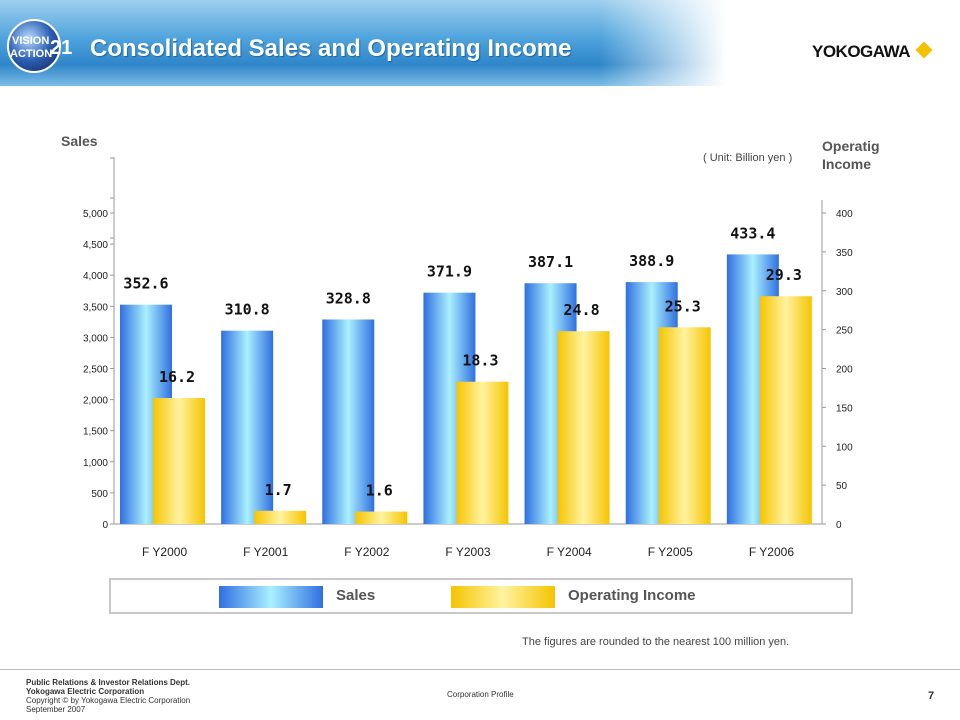 The width and height of the screenshot is (960, 720). I want to click on category-label: F Y2006, so click(771, 552).